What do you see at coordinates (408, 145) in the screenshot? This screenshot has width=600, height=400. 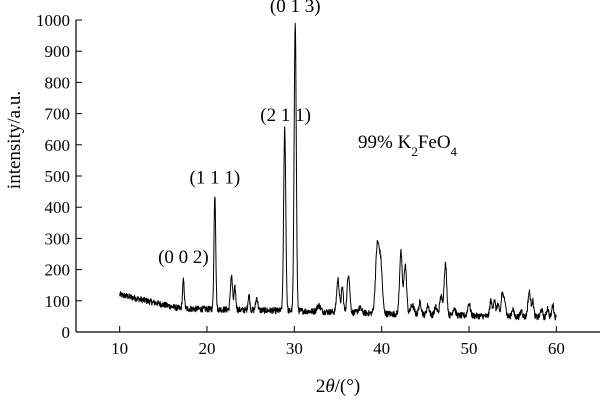 I see `sample-label: 99% K2FeO4` at bounding box center [408, 145].